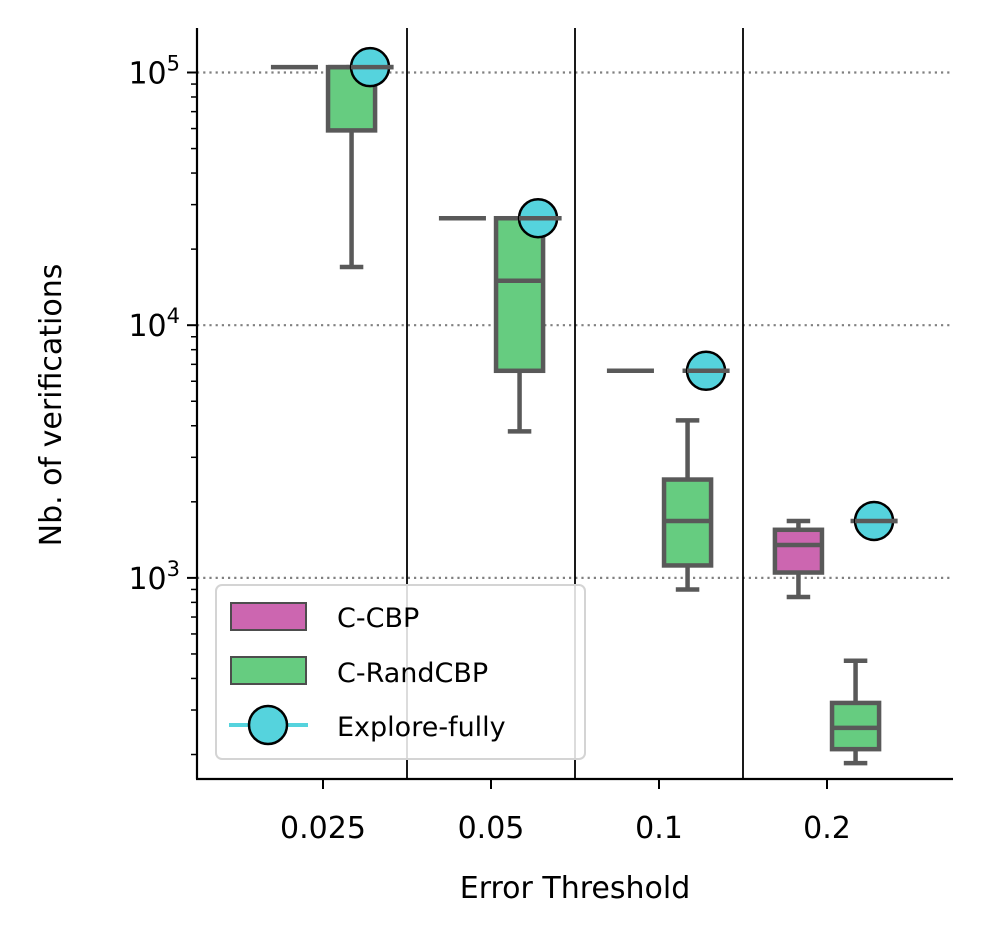 The height and width of the screenshot is (940, 982). Describe the element at coordinates (51, 405) in the screenshot. I see `y-axis-title: Nb. of verifications` at that location.